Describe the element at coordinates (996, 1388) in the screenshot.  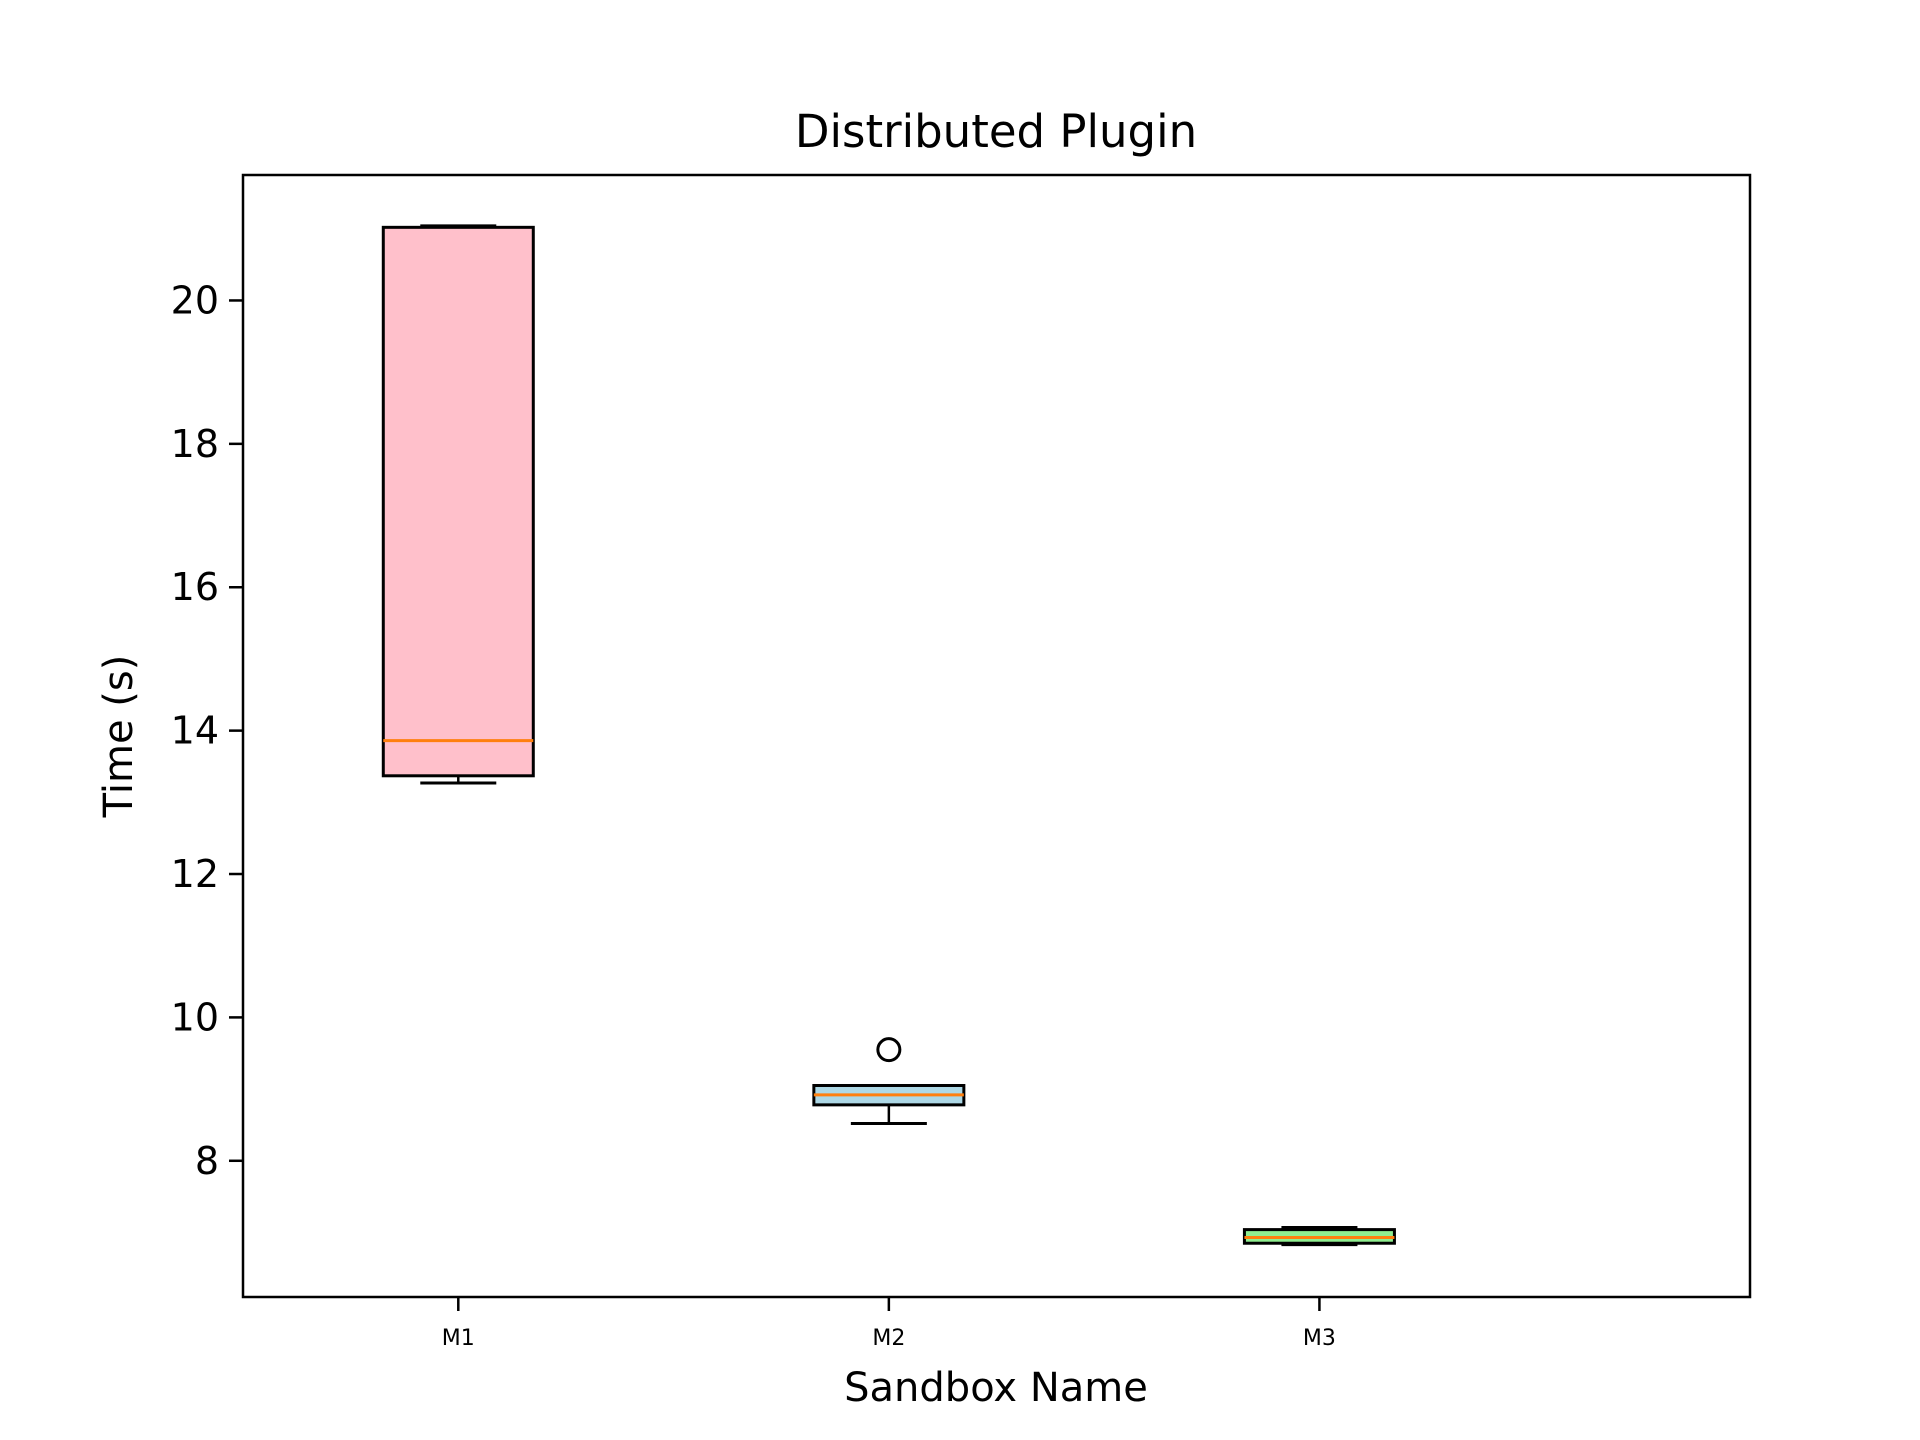
I see `x-axis-label: Sandbox Name` at that location.